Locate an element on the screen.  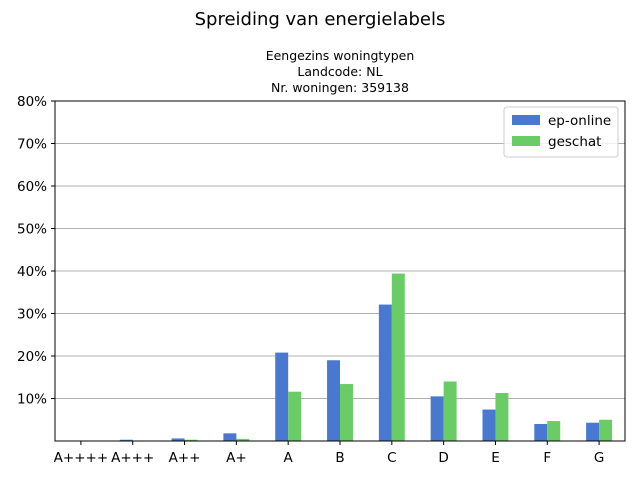
x-axis-ticks: A++++ A+++ A++ A+ A B C D E F G is located at coordinates (329, 453).